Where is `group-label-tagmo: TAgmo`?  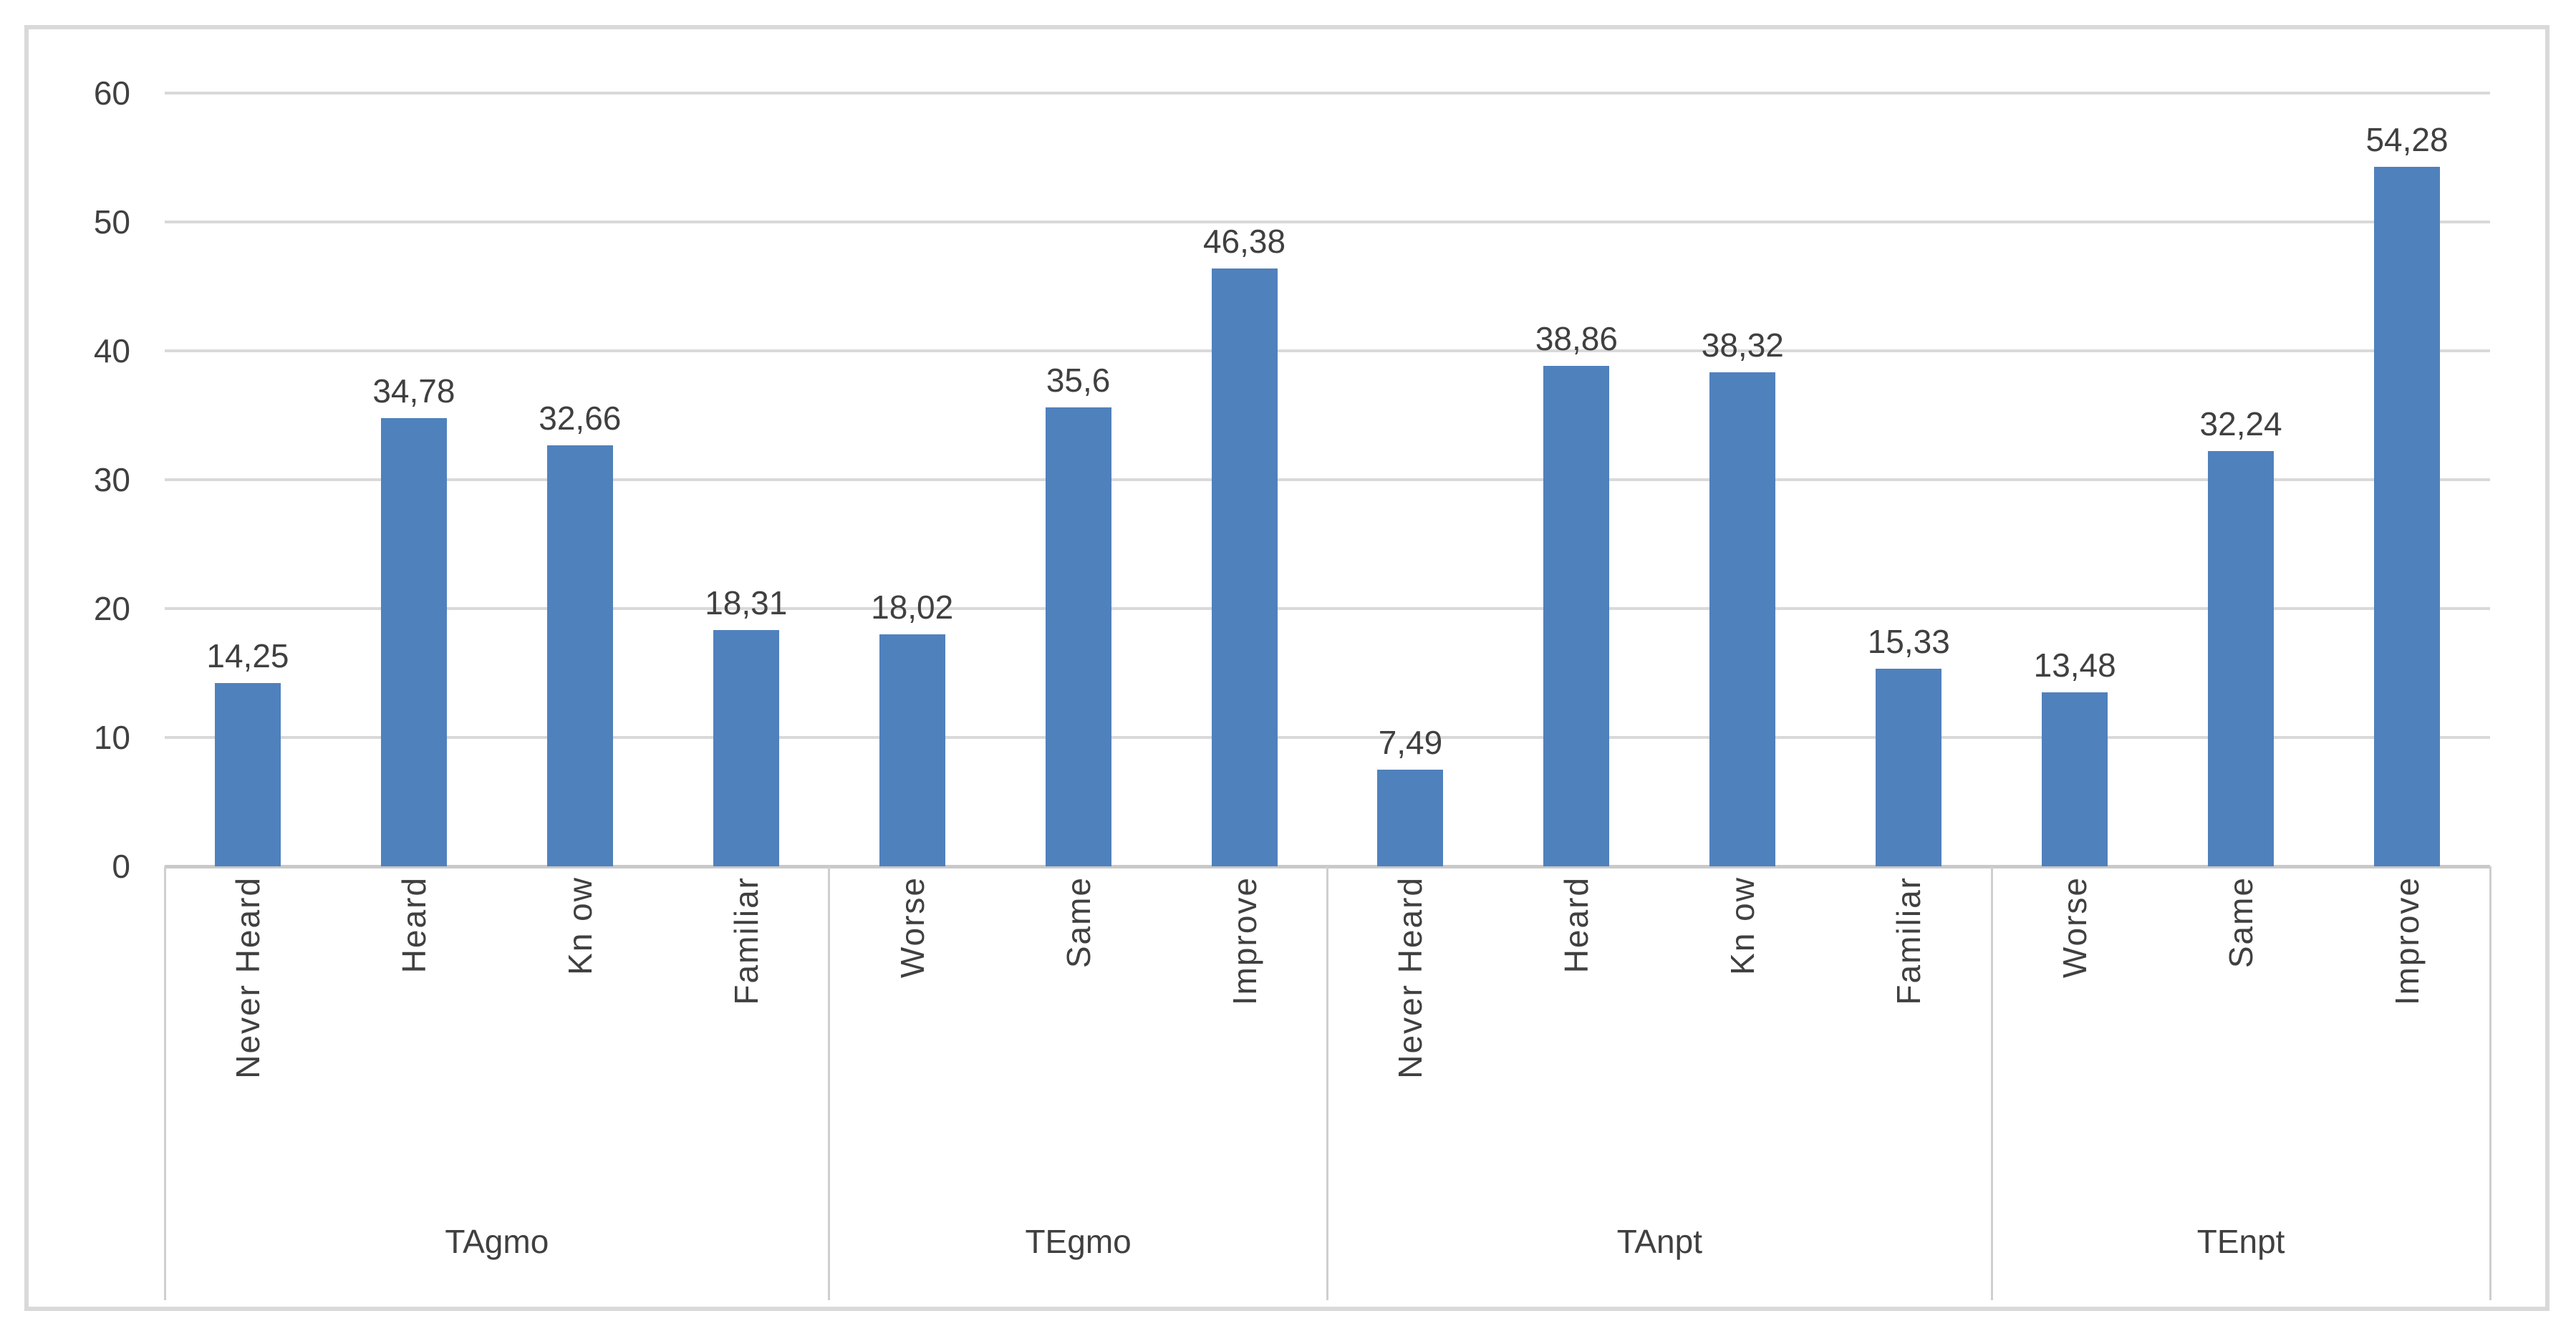 group-label-tagmo: TAgmo is located at coordinates (497, 1241).